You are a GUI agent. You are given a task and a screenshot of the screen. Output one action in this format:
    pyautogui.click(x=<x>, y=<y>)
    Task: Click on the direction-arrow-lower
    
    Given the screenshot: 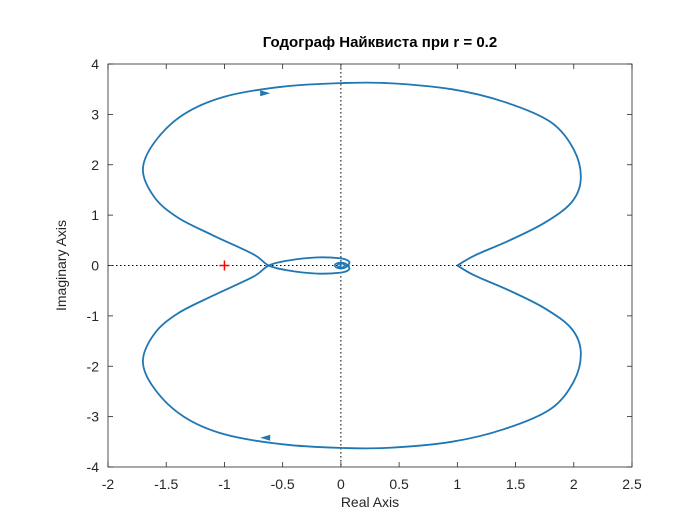 What is the action you would take?
    pyautogui.click(x=265, y=437)
    